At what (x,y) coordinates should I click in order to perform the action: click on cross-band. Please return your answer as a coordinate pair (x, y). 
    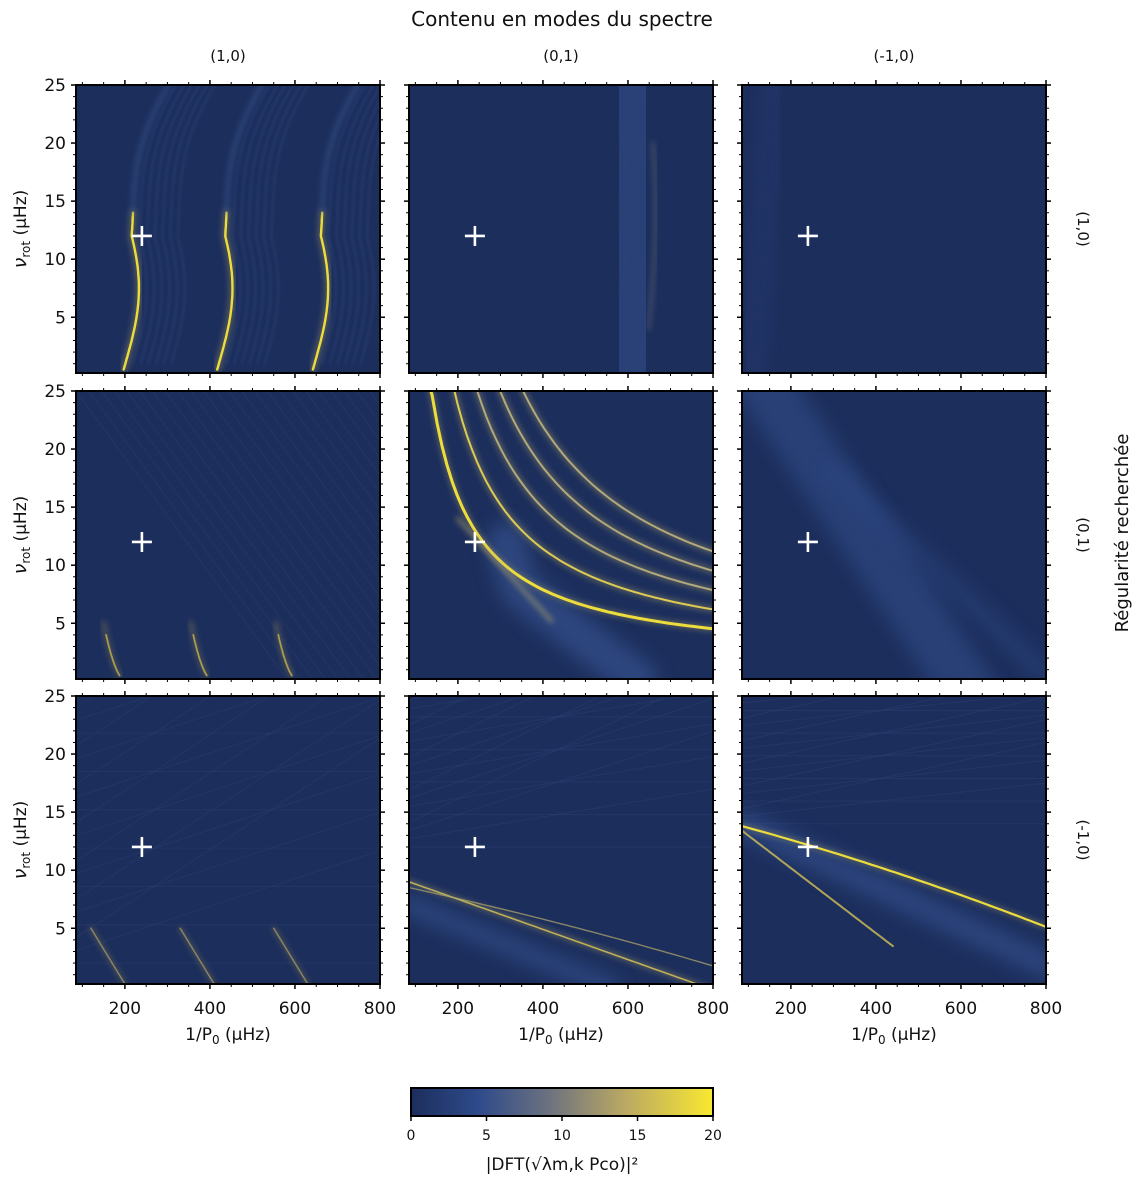
    Looking at the image, I should click on (894, 894).